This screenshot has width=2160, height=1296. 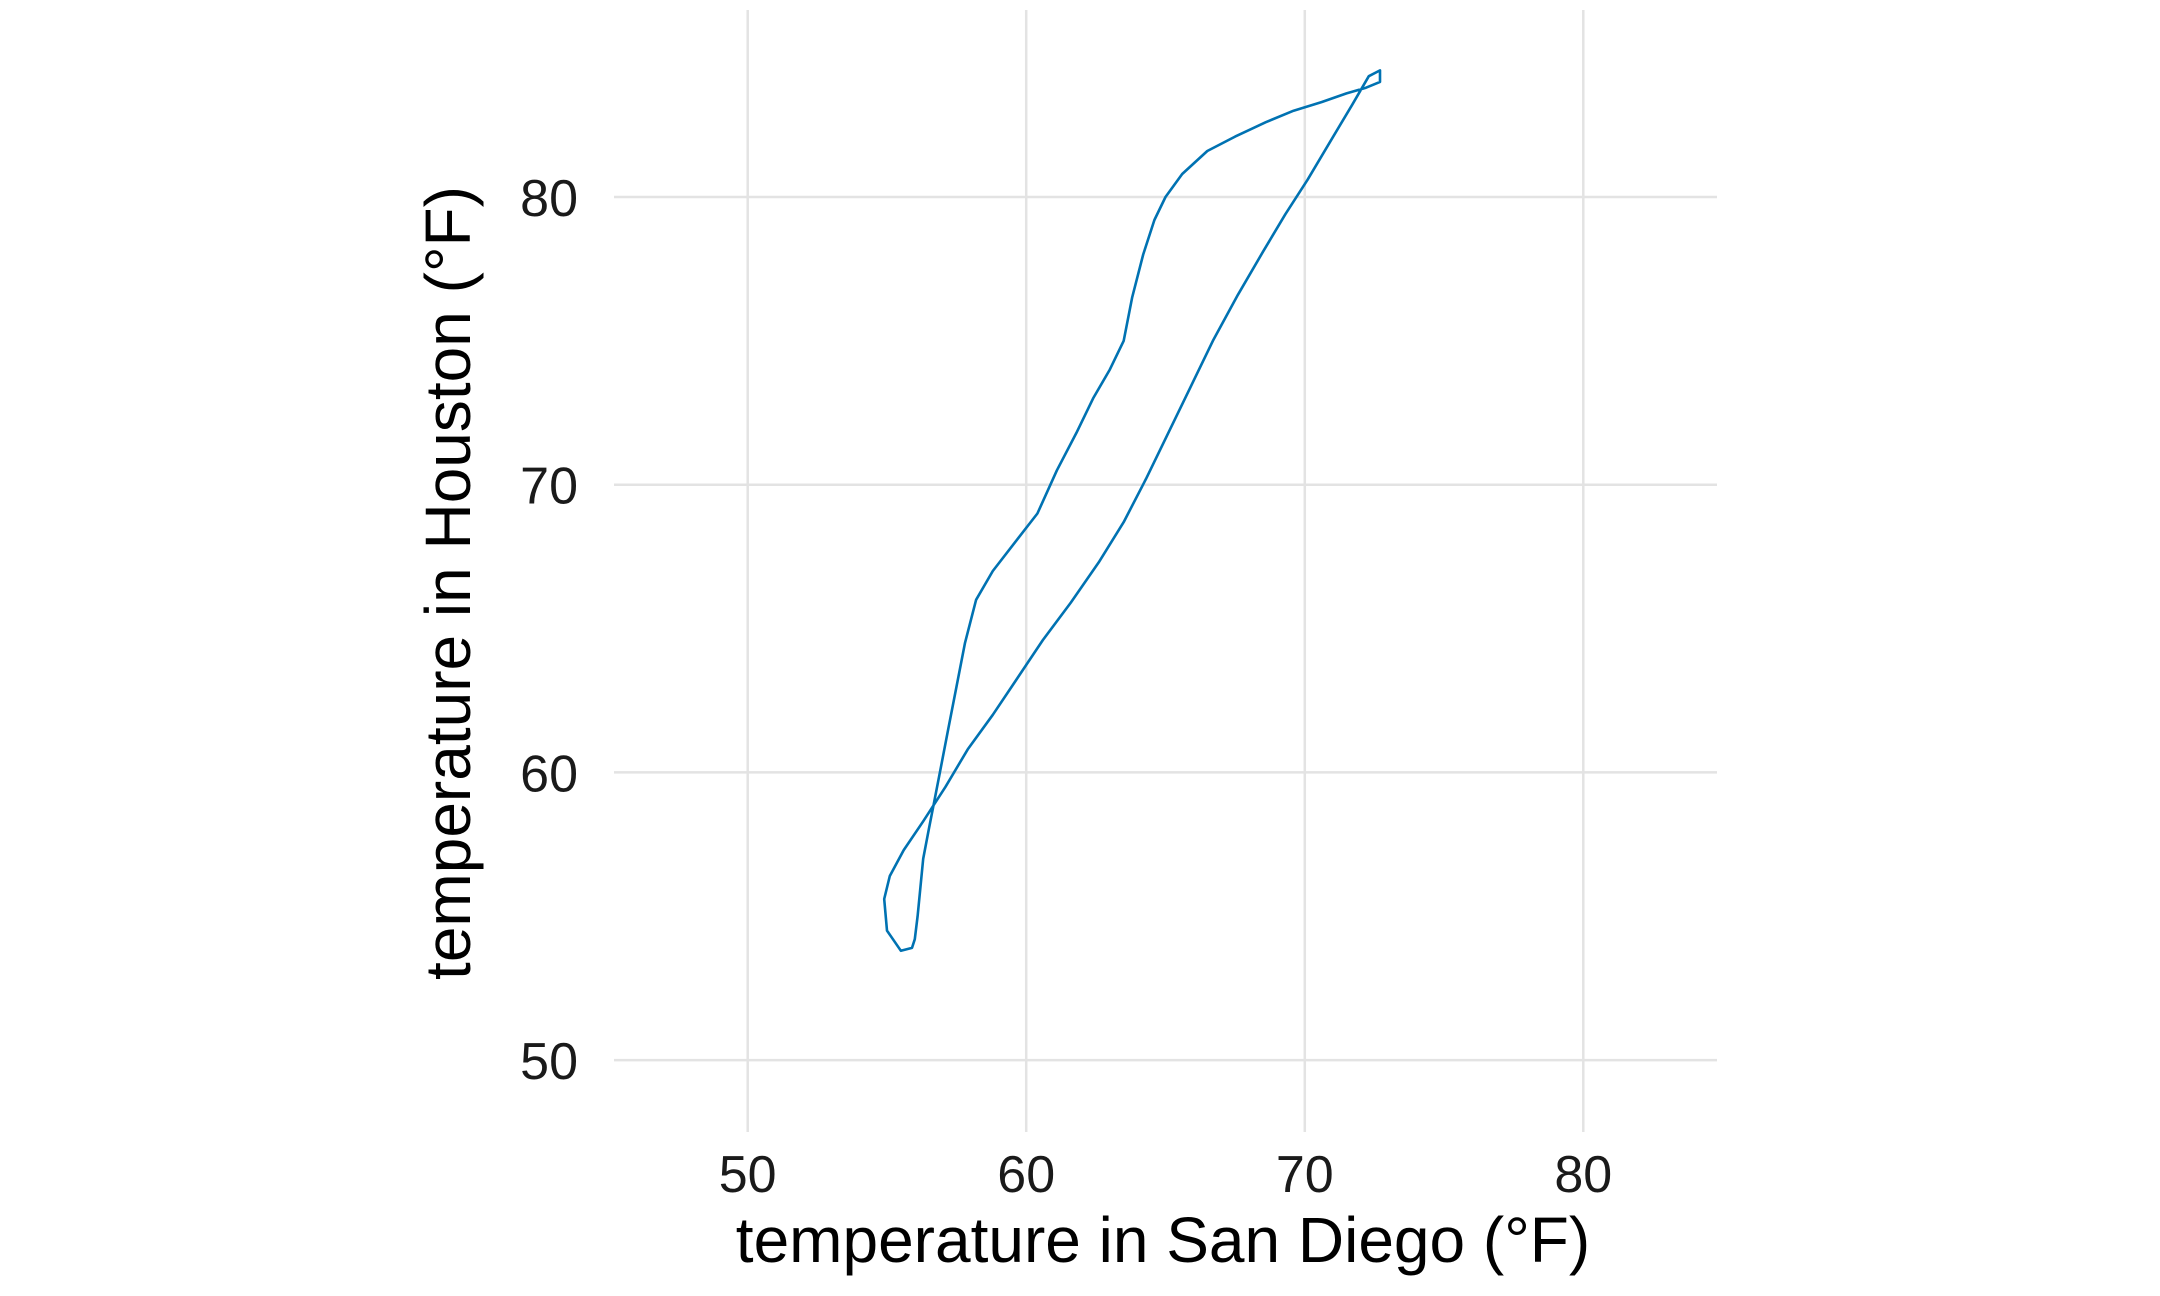 I want to click on x-tick-label: 70, so click(x=1305, y=1175).